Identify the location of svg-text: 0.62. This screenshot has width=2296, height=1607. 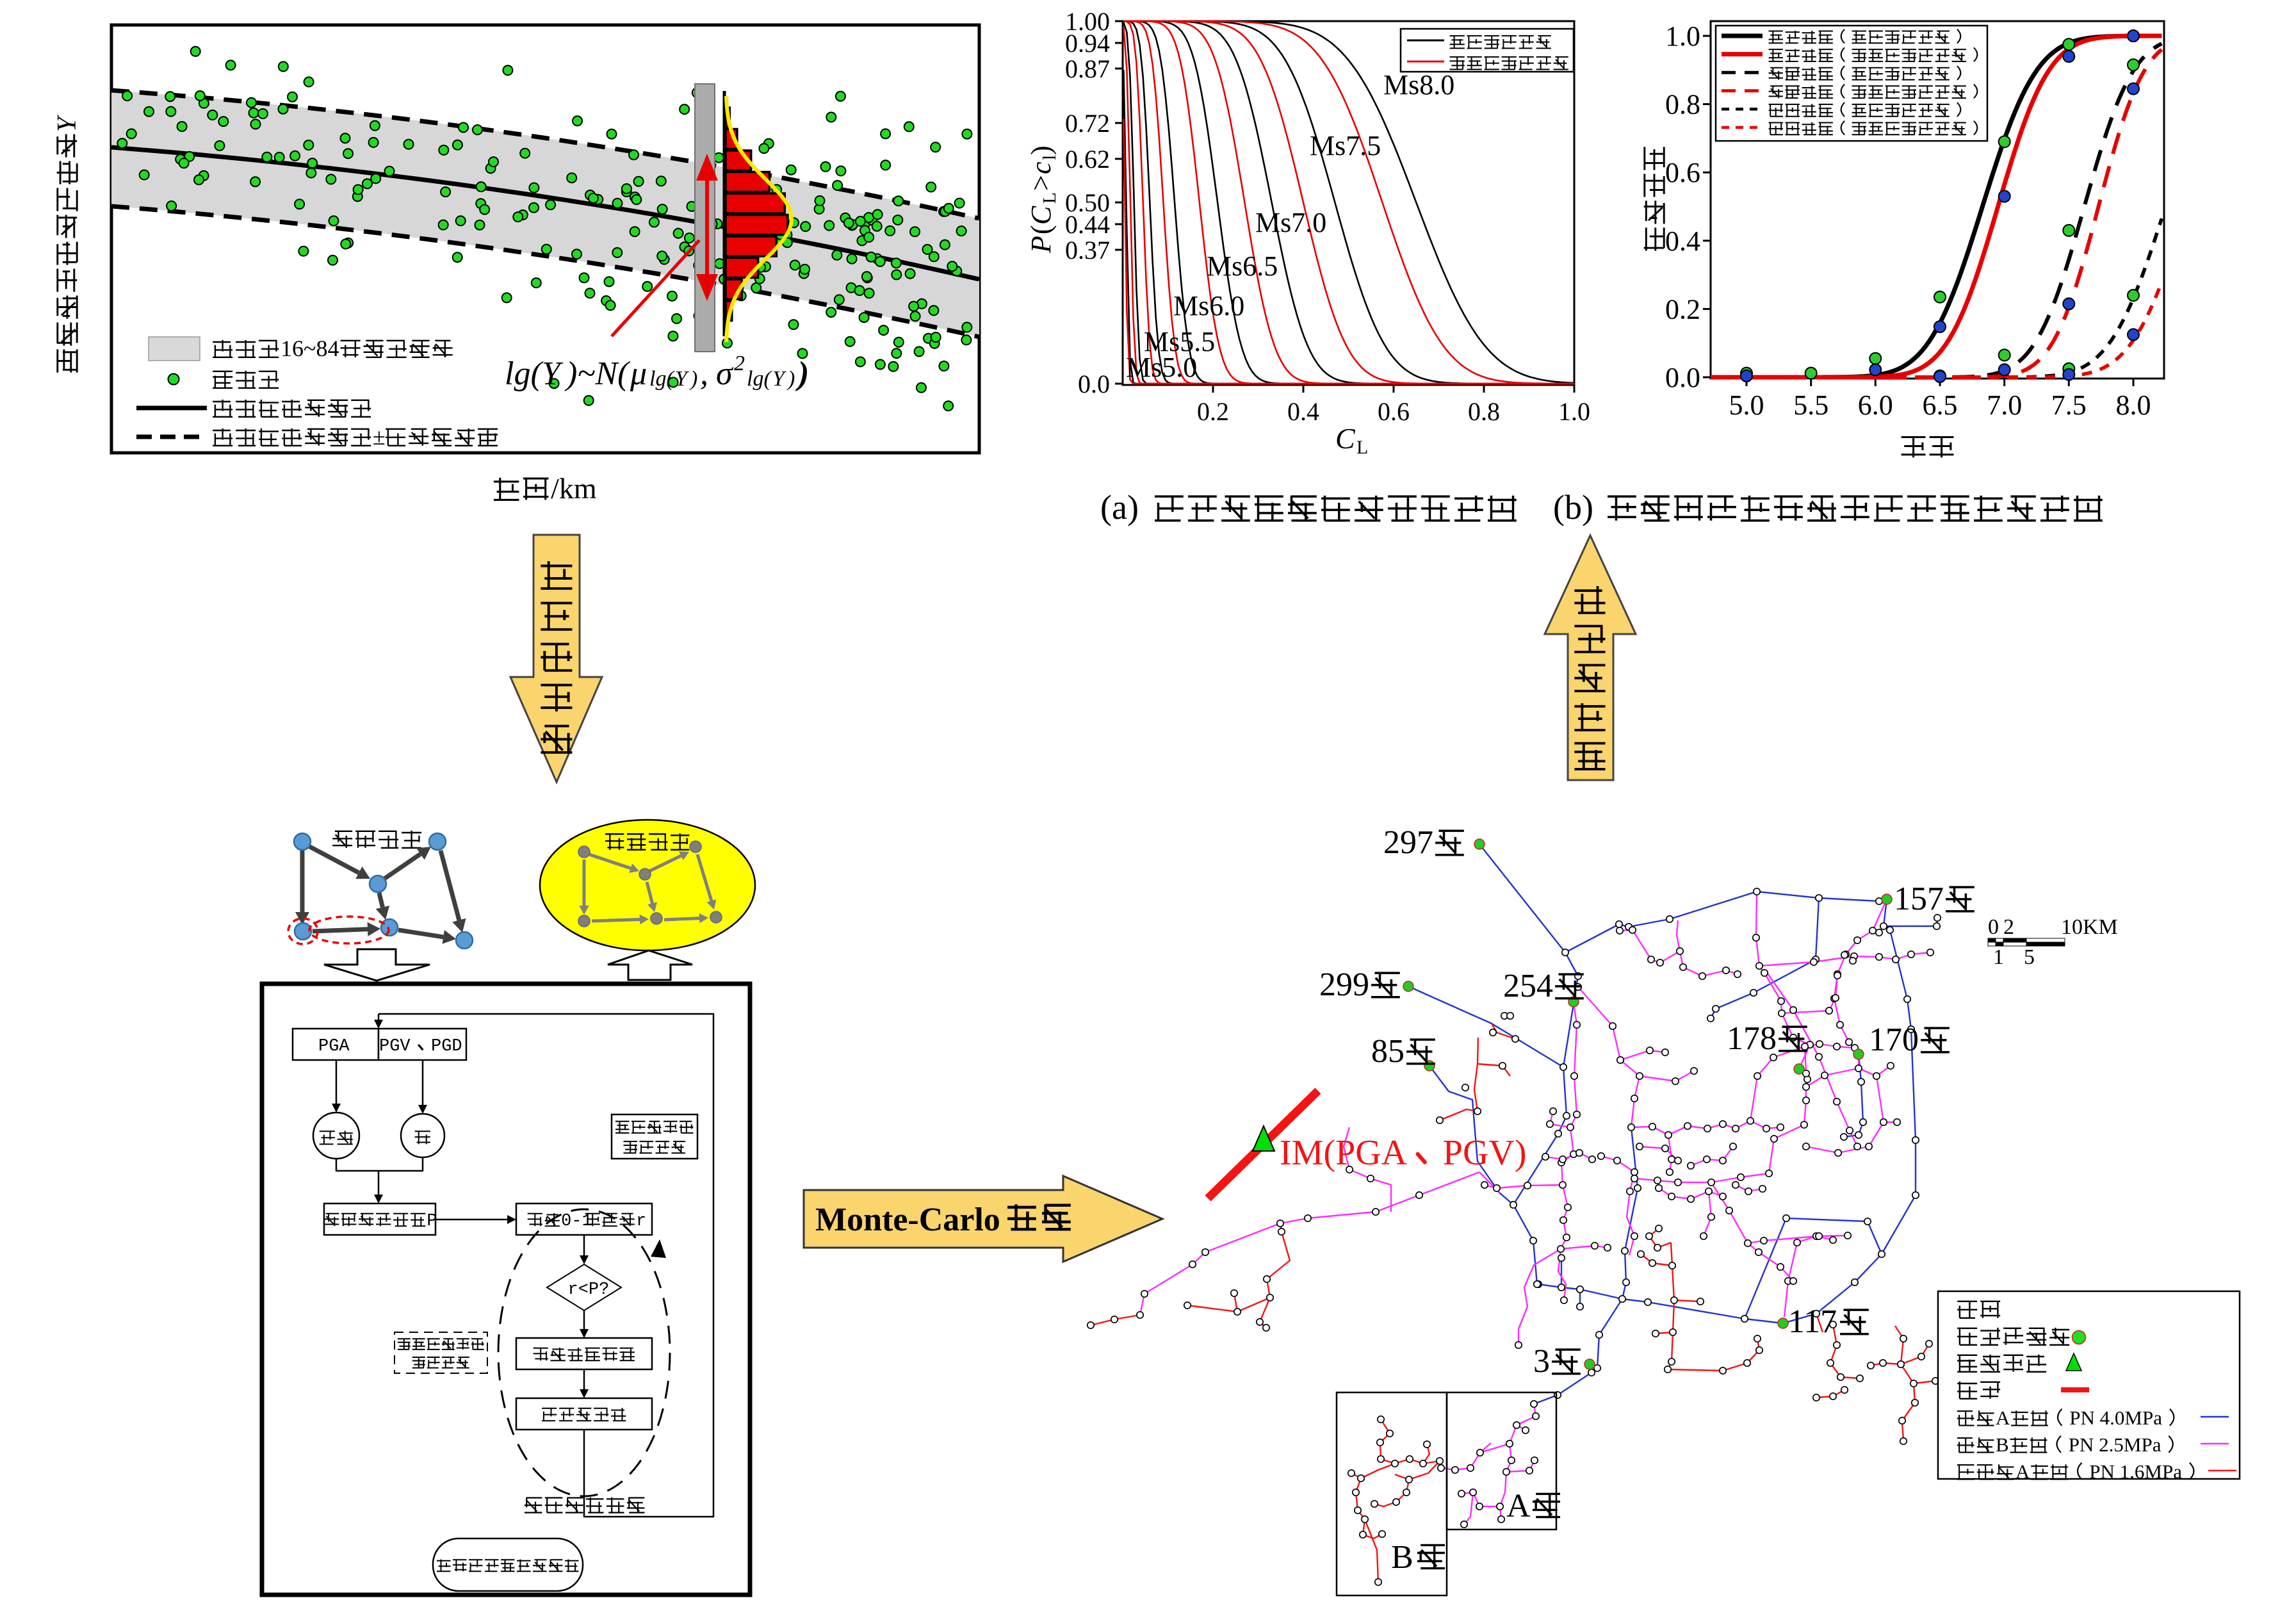
(1087, 159).